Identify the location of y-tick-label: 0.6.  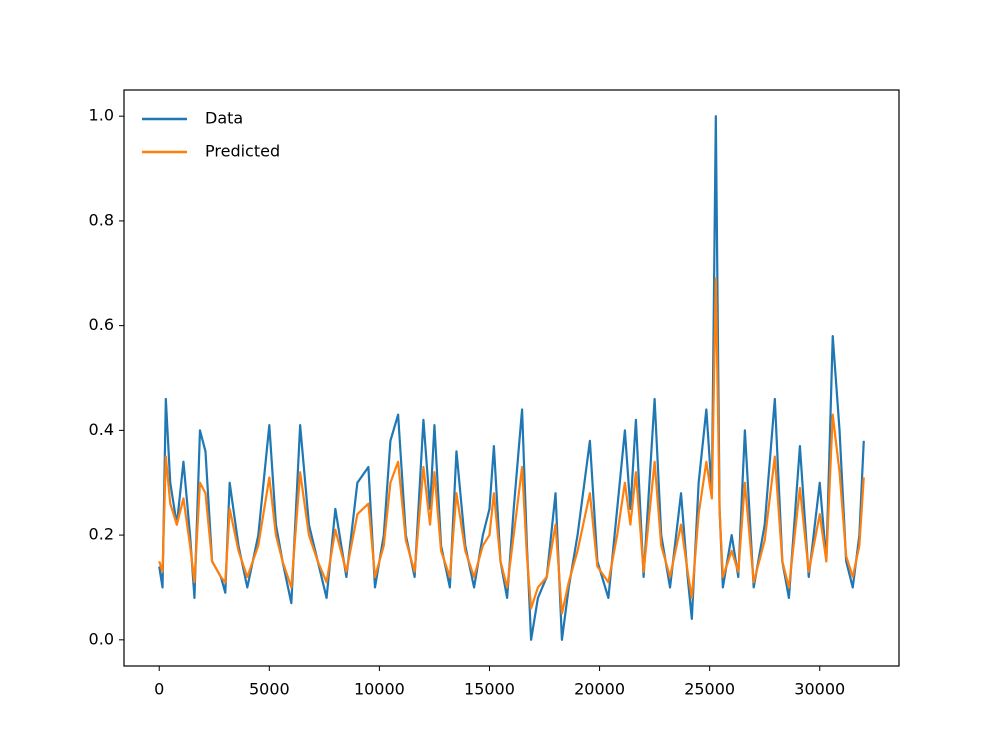
(101, 324).